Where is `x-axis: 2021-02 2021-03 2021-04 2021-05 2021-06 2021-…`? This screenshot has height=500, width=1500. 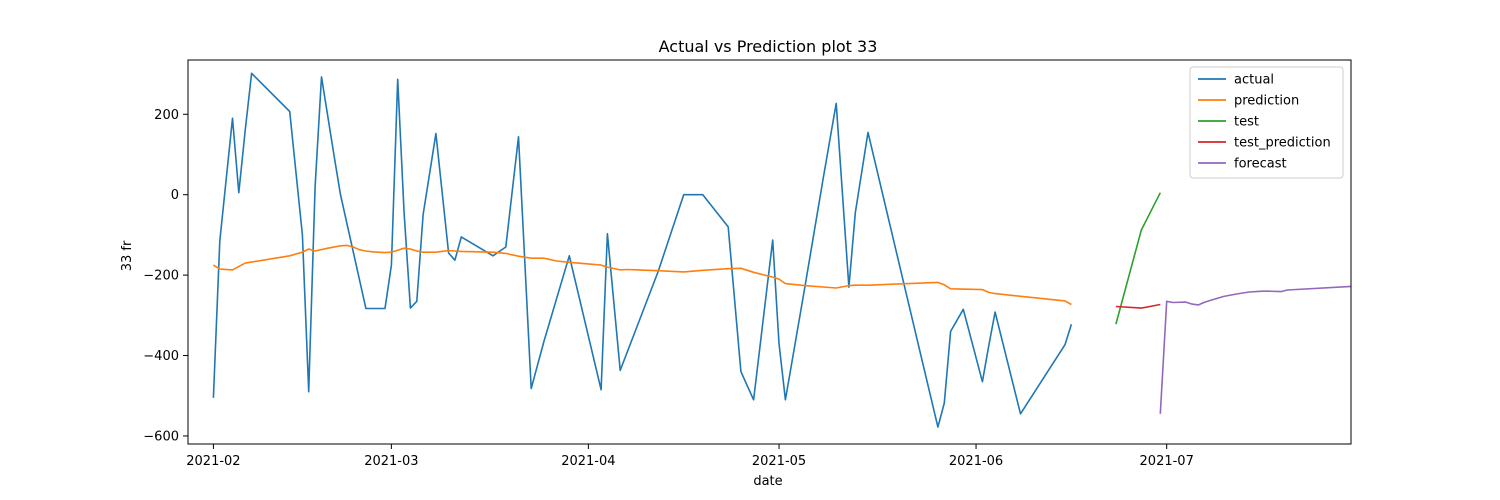
x-axis: 2021-02 2021-03 2021-04 2021-05 2021-06 2021-… is located at coordinates (690, 456).